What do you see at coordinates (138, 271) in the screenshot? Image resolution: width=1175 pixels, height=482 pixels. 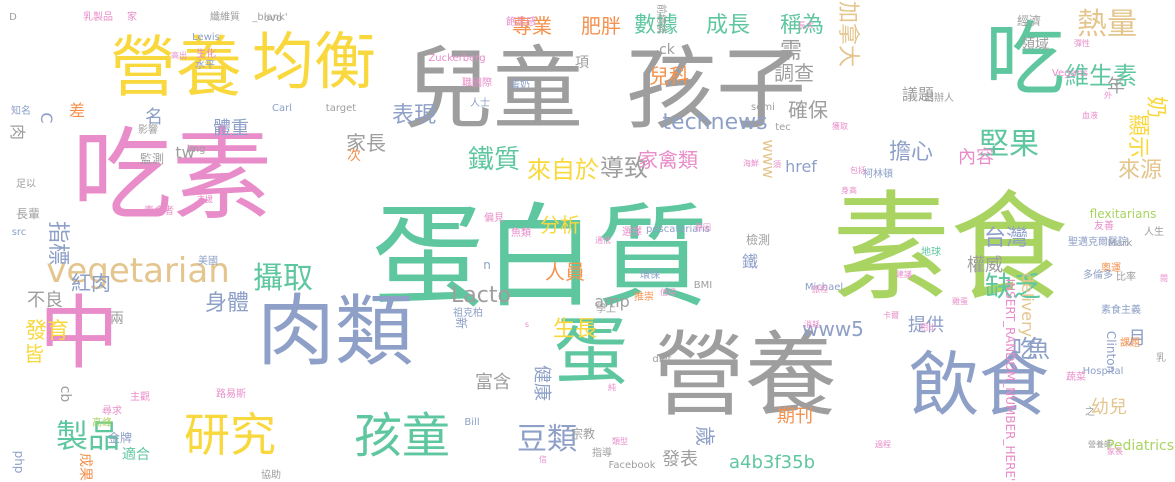 I see `word: vegetarian` at bounding box center [138, 271].